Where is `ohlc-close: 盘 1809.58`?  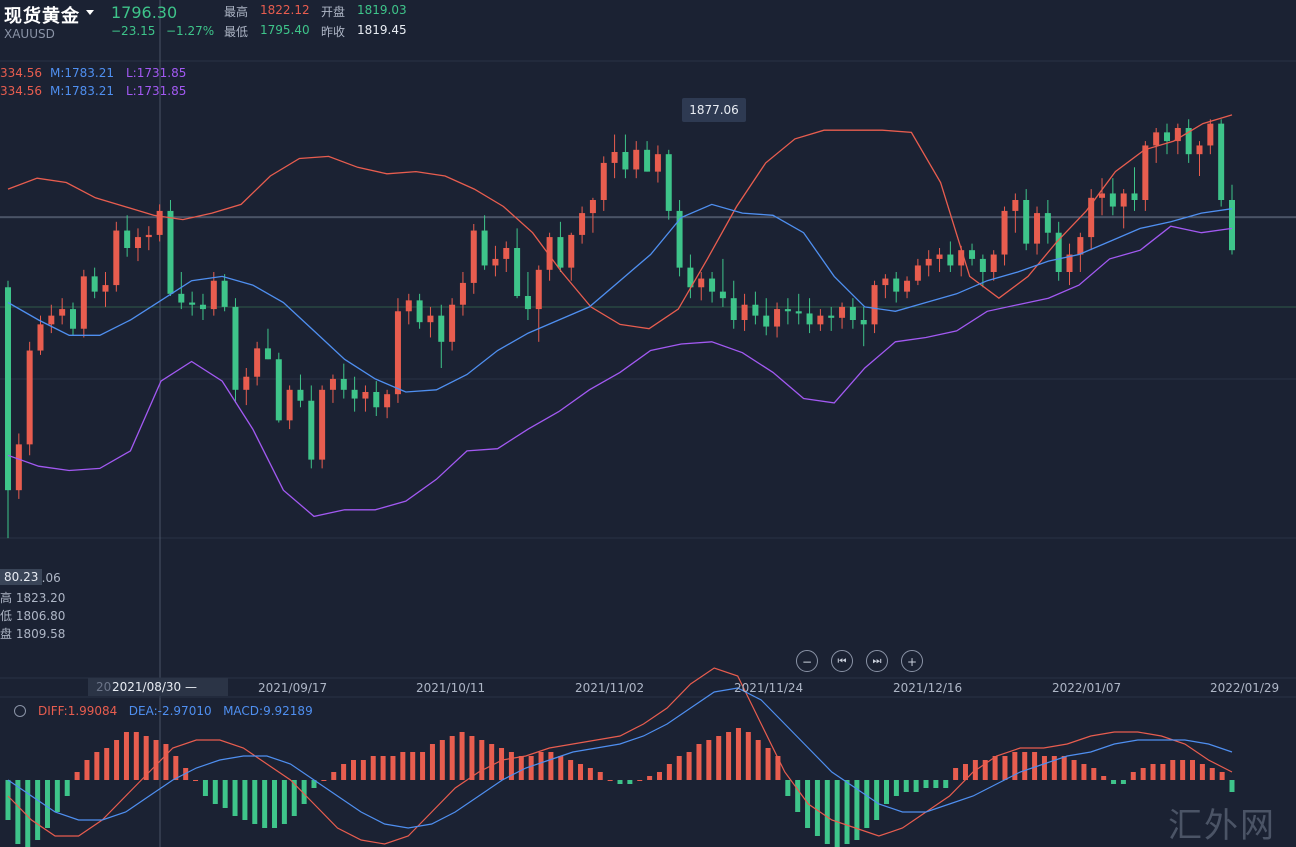 ohlc-close: 盘 1809.58 is located at coordinates (33, 634).